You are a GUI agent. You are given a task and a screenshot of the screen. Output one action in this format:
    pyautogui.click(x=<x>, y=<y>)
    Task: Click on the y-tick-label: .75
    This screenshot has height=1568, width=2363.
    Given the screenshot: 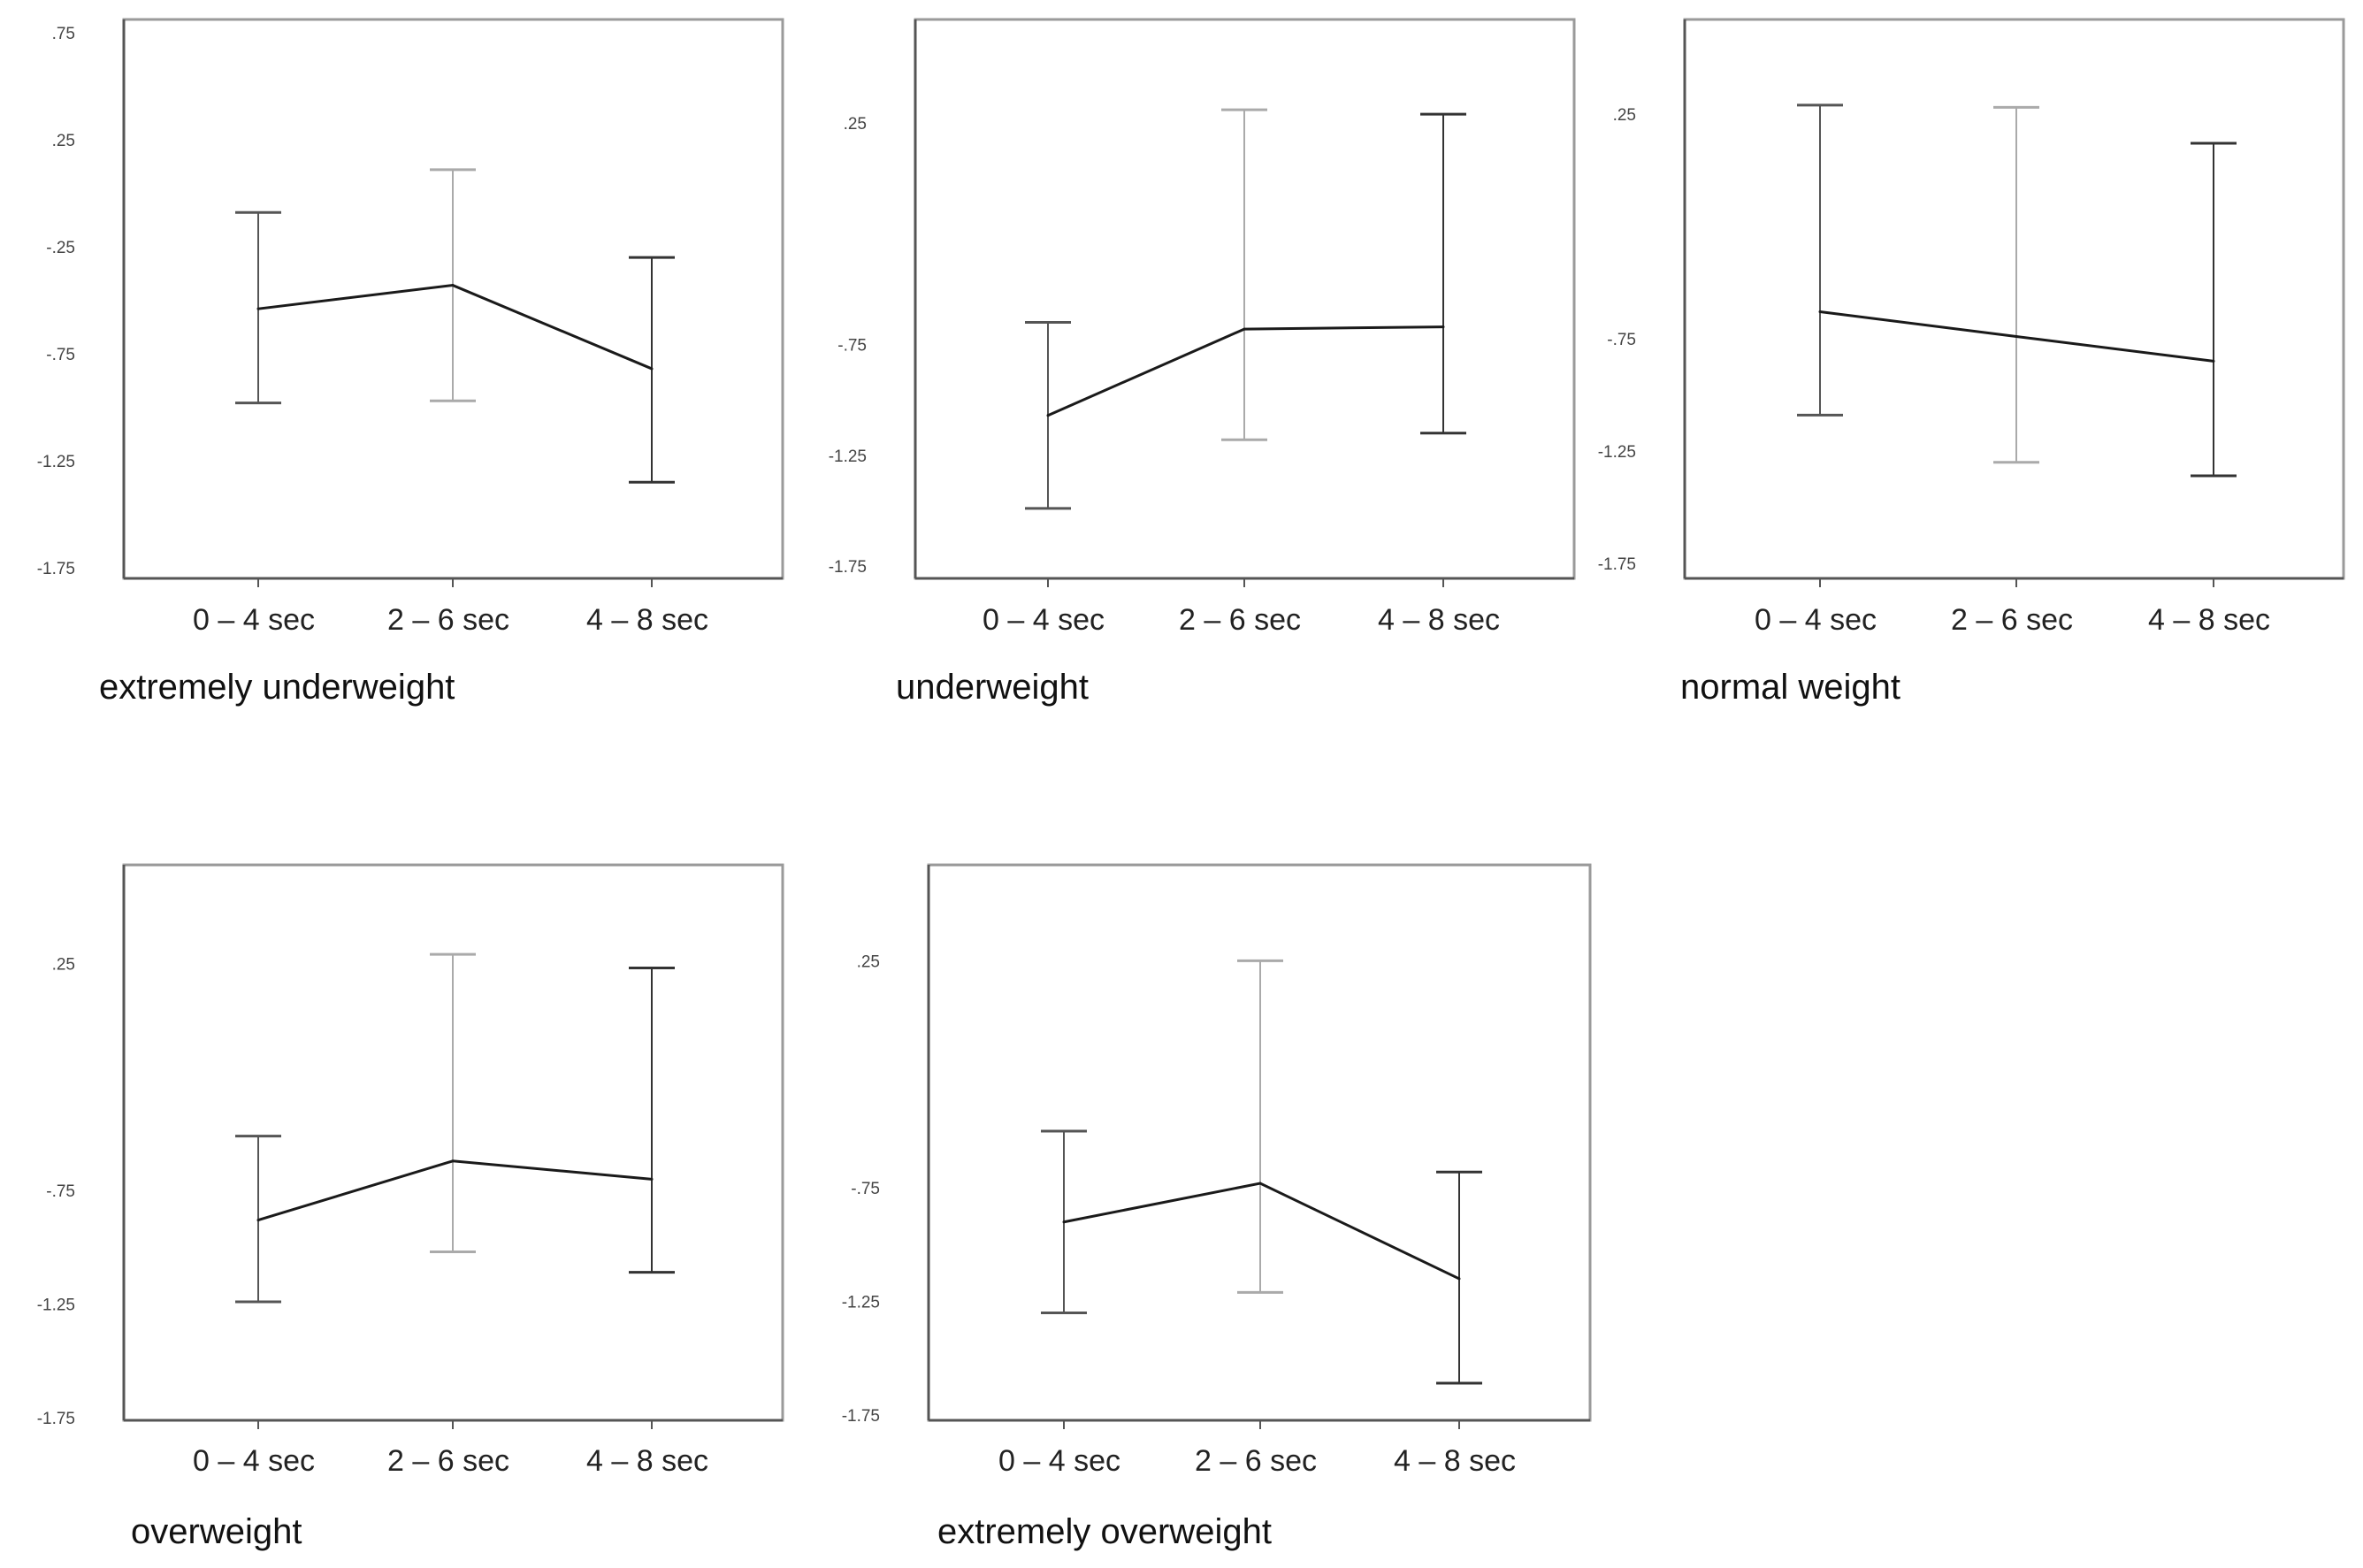 What is the action you would take?
    pyautogui.click(x=64, y=34)
    